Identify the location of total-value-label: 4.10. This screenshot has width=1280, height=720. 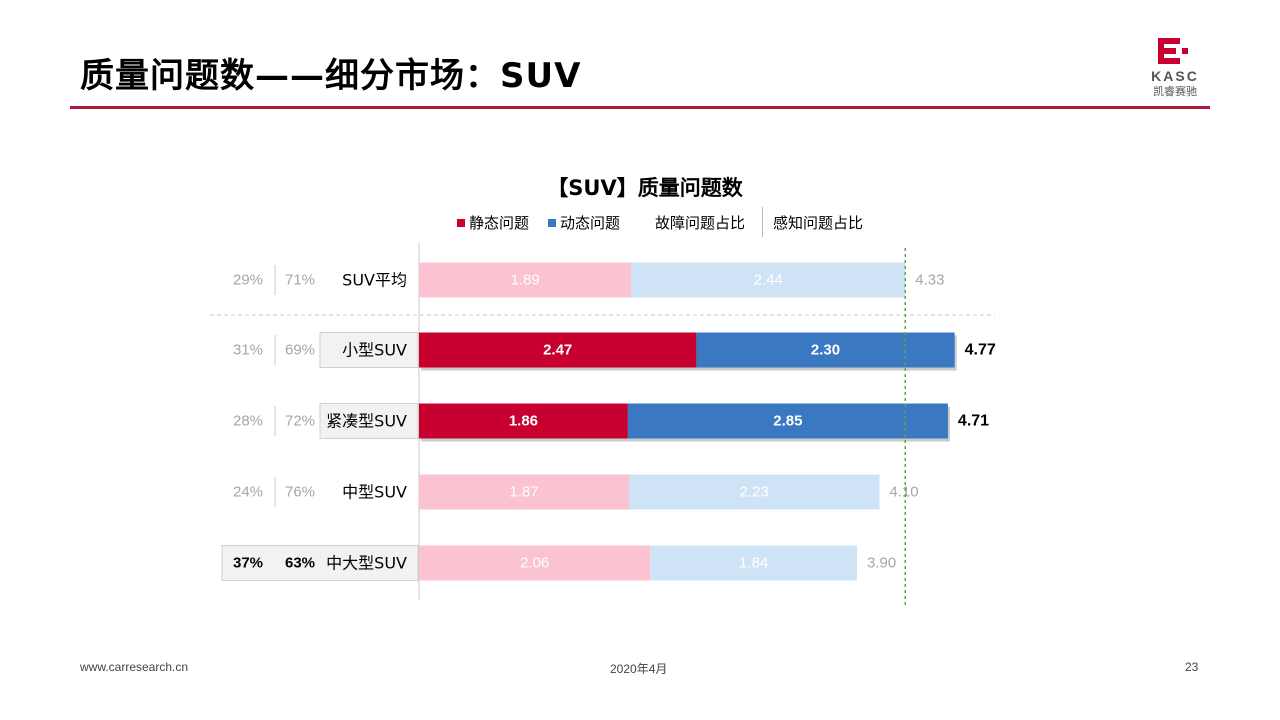
(903, 492).